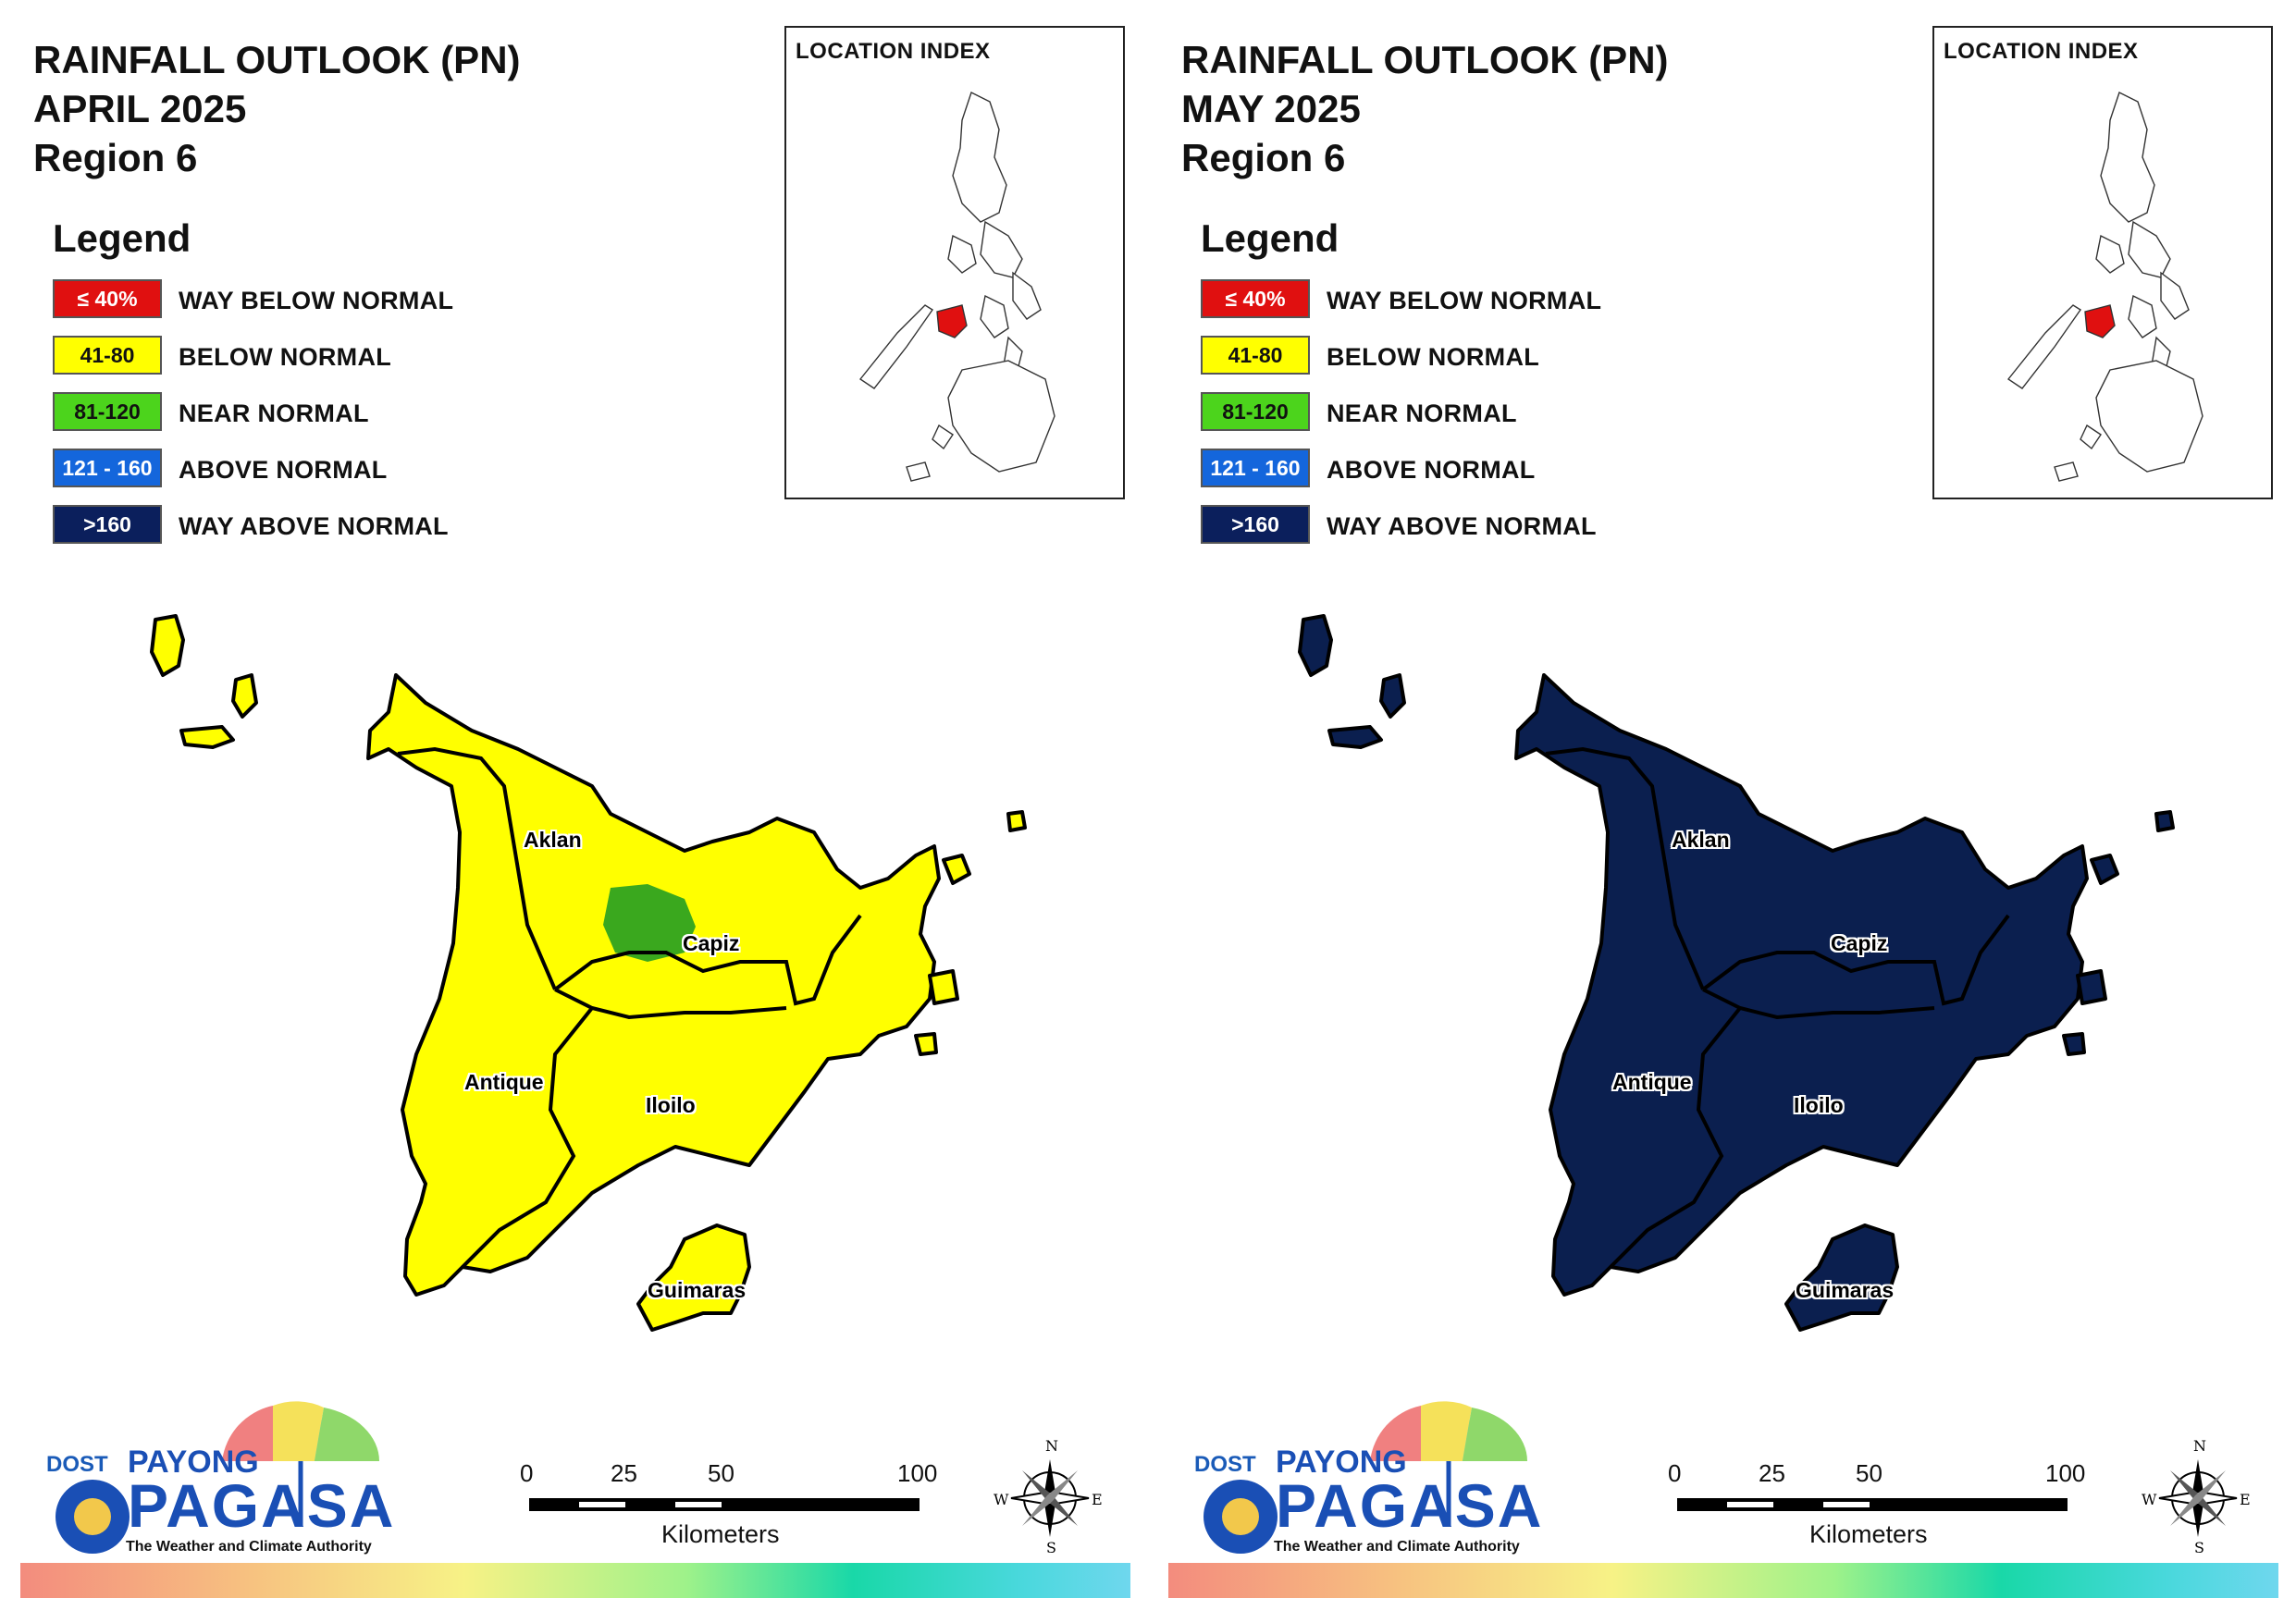 The image size is (2296, 1623). Describe the element at coordinates (1271, 108) in the screenshot. I see `title-line-2: MAY 2025` at that location.